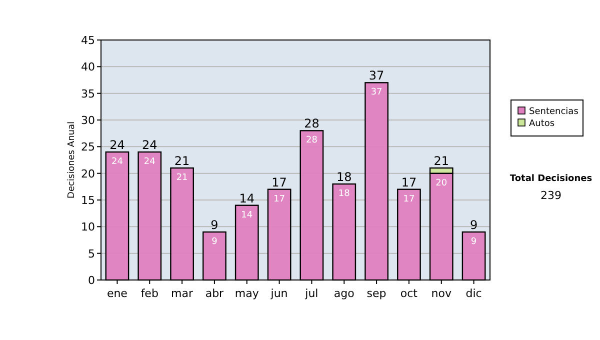 Image resolution: width=600 pixels, height=340 pixels. Describe the element at coordinates (344, 177) in the screenshot. I see `total-label: 18` at that location.